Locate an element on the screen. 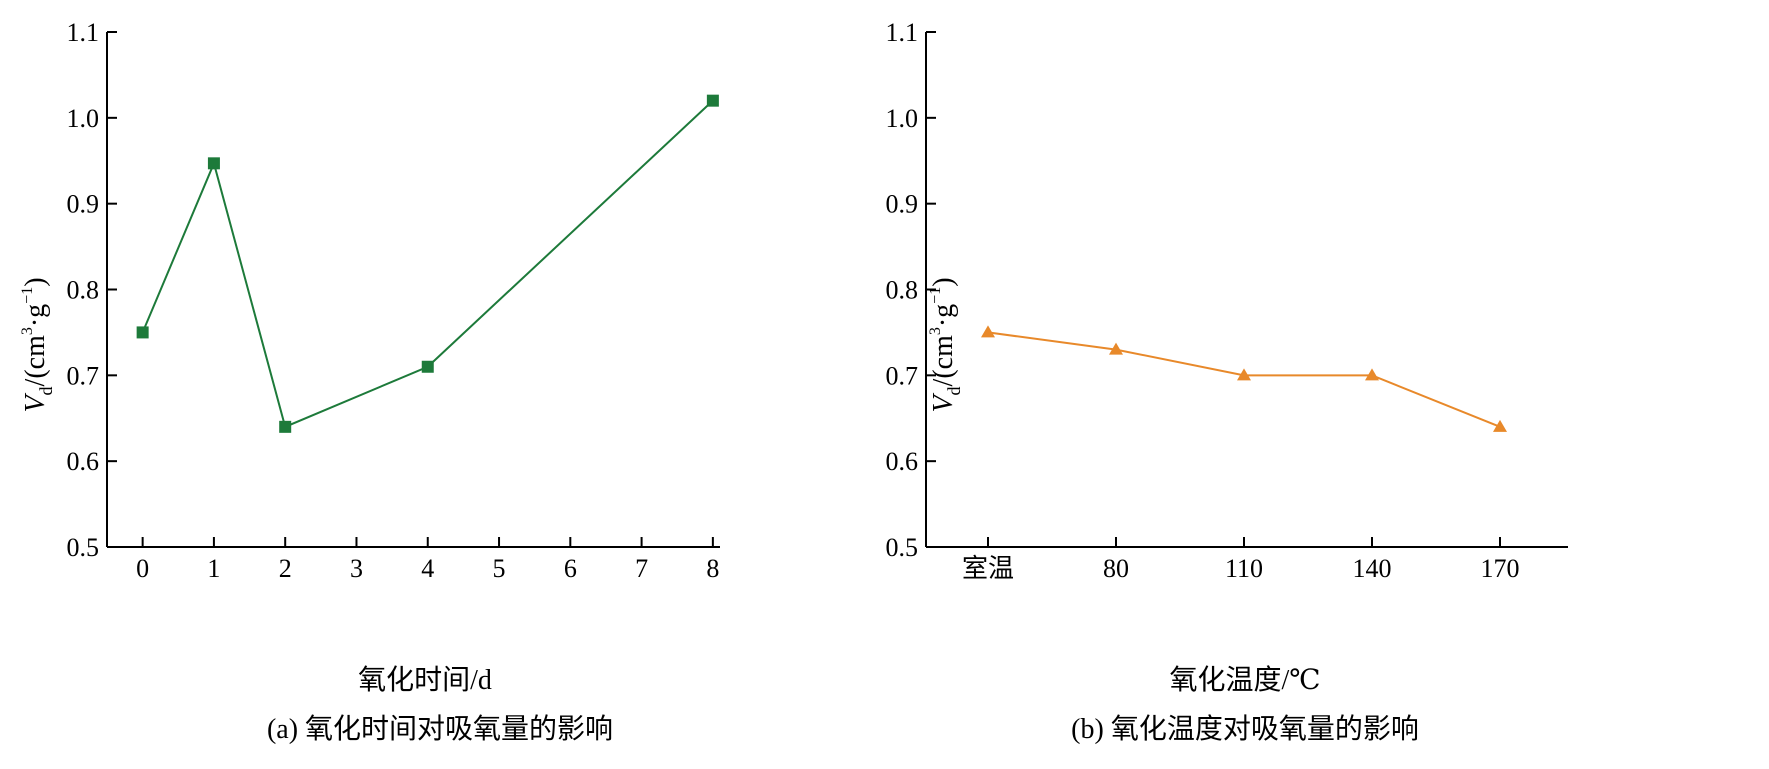  x-tick-label: 6 is located at coordinates (570, 568).